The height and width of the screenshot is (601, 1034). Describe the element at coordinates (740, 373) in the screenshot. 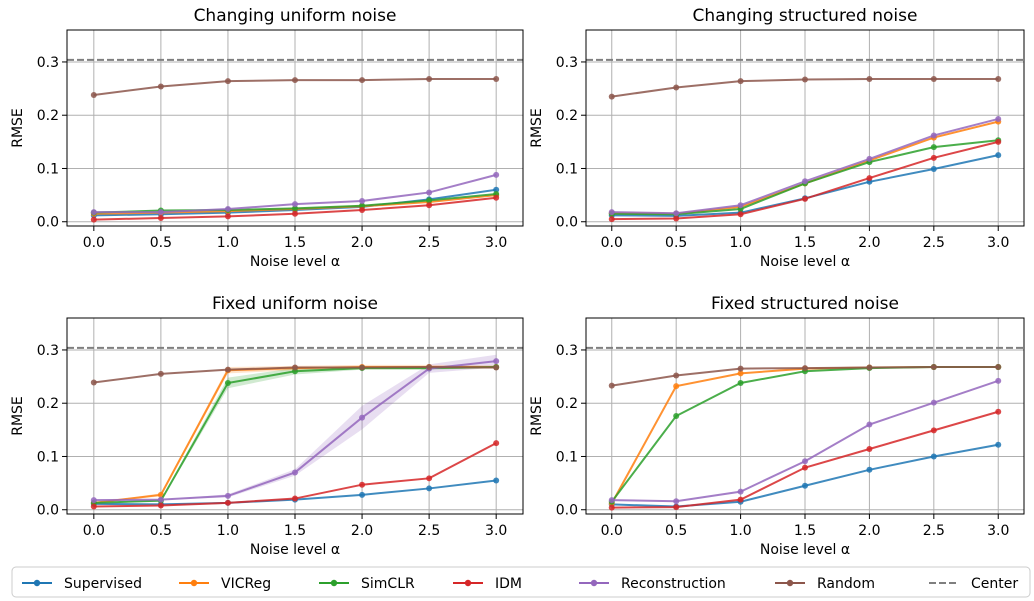

I see `data-point-vicreg` at that location.